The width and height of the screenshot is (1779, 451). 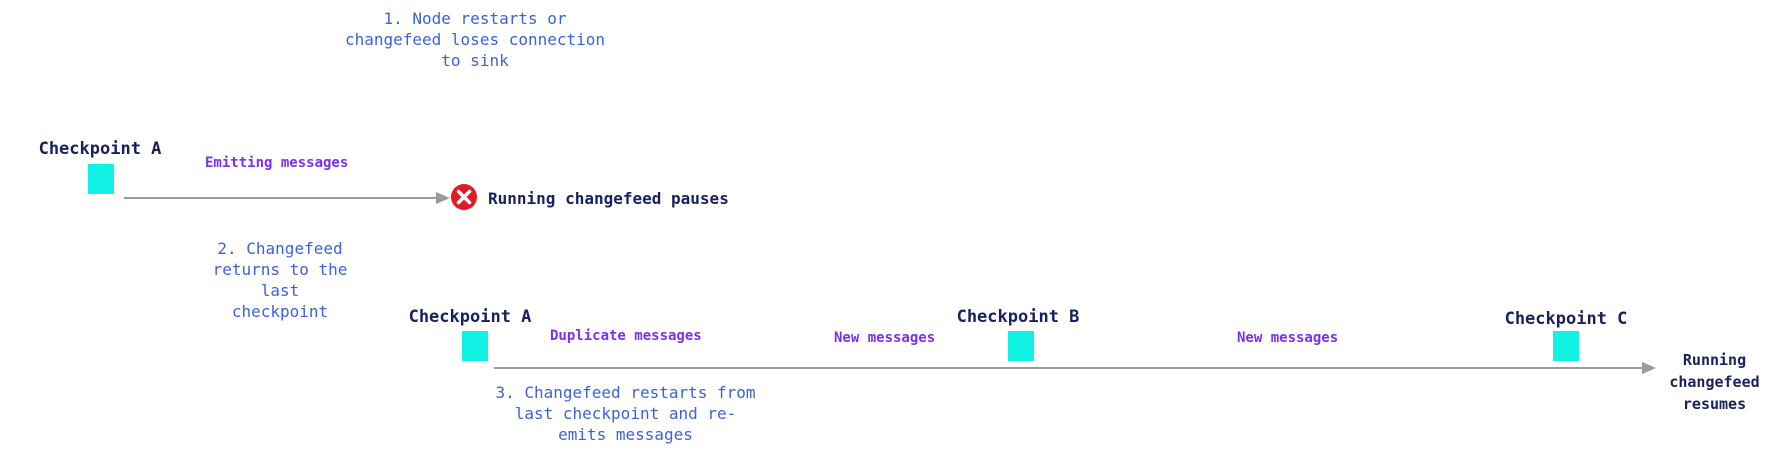 What do you see at coordinates (470, 317) in the screenshot?
I see `timeline2-checkpoint-a-label: Checkpoint A` at bounding box center [470, 317].